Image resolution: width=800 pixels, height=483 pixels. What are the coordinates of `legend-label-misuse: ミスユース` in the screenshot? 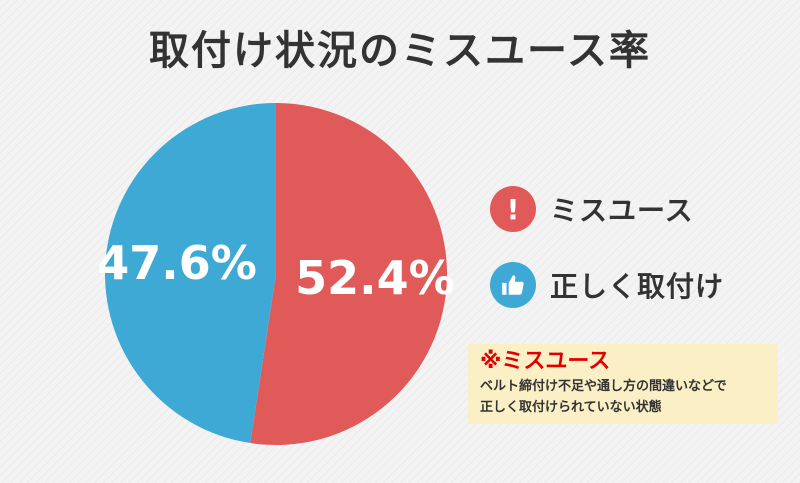 It's located at (622, 210).